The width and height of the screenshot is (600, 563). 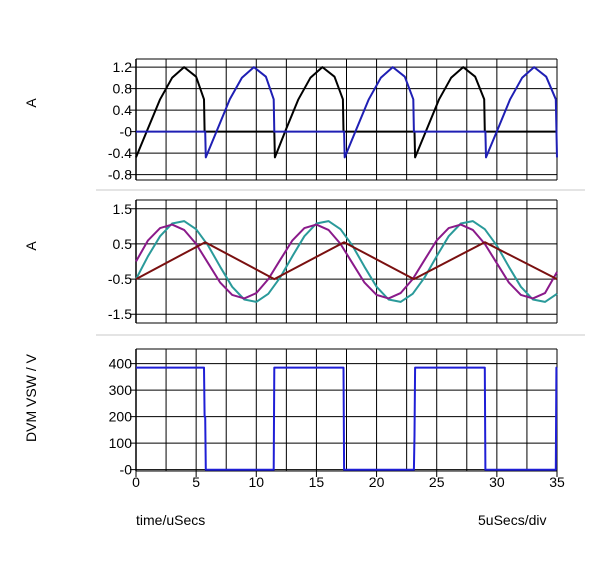 I want to click on panel-3-ytick-label: -0, so click(x=126, y=470).